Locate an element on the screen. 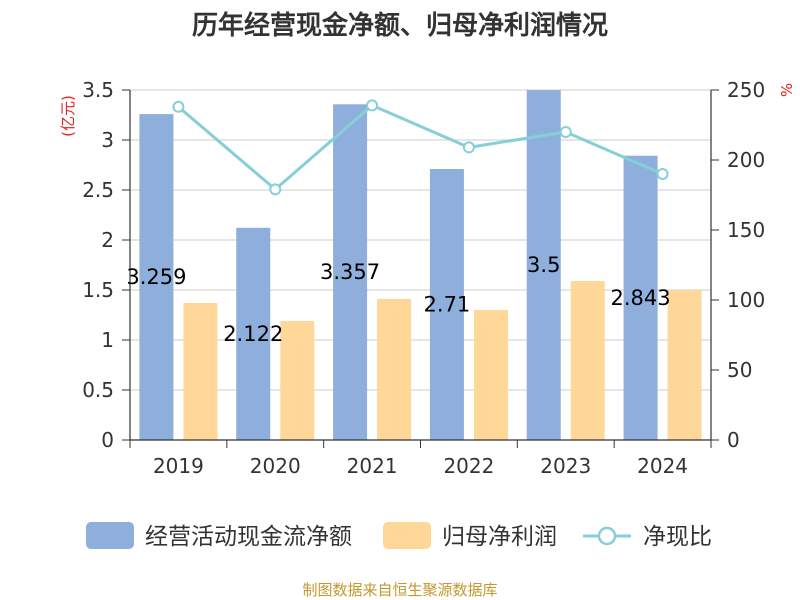 This screenshot has width=800, height=600. left-axis-tick-label: 3.5 is located at coordinates (98, 90).